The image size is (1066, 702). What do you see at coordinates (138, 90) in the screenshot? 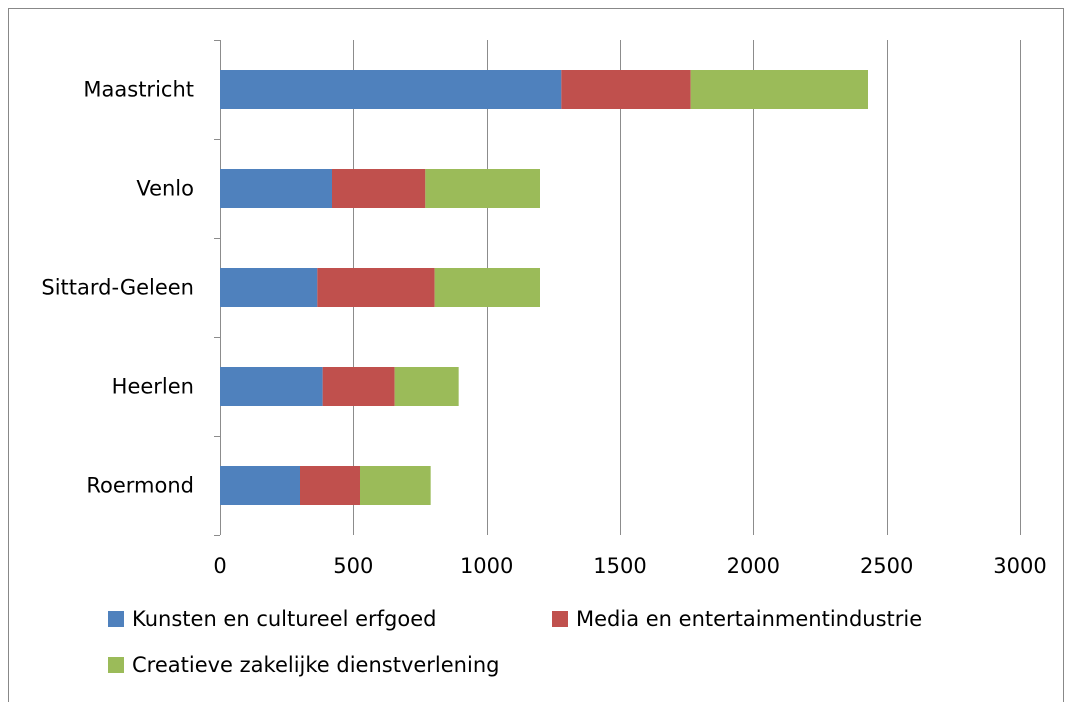
I see `category-label: Maastricht` at bounding box center [138, 90].